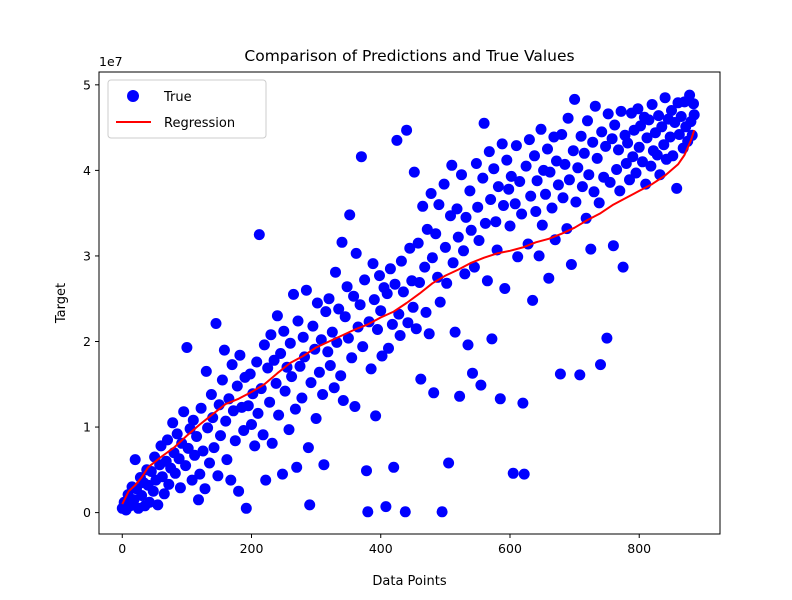 The image size is (792, 600). I want to click on y-axis-multiplier: 1e7, so click(111, 61).